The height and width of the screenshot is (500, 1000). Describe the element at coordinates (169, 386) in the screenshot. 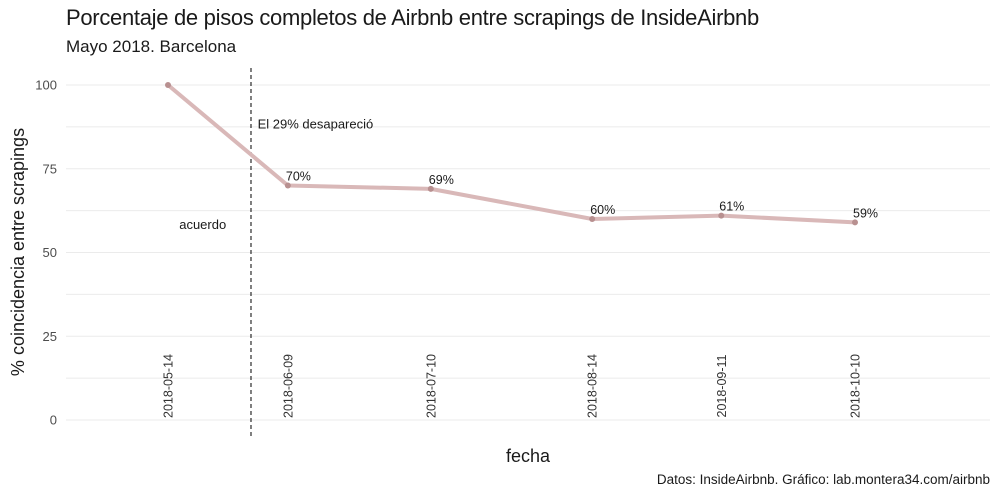

I see `x-tick-label: 2018-05-14` at that location.